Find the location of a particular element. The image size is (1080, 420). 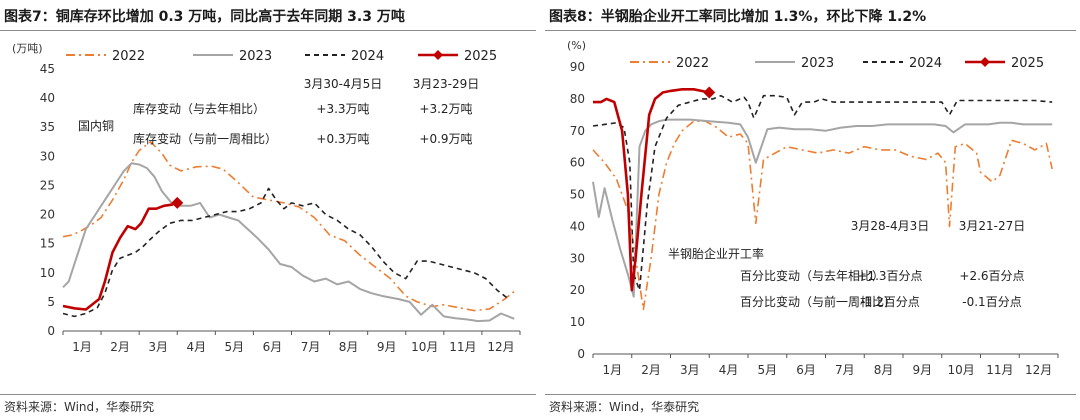

table-cell: +0.3万吨 is located at coordinates (342, 139).